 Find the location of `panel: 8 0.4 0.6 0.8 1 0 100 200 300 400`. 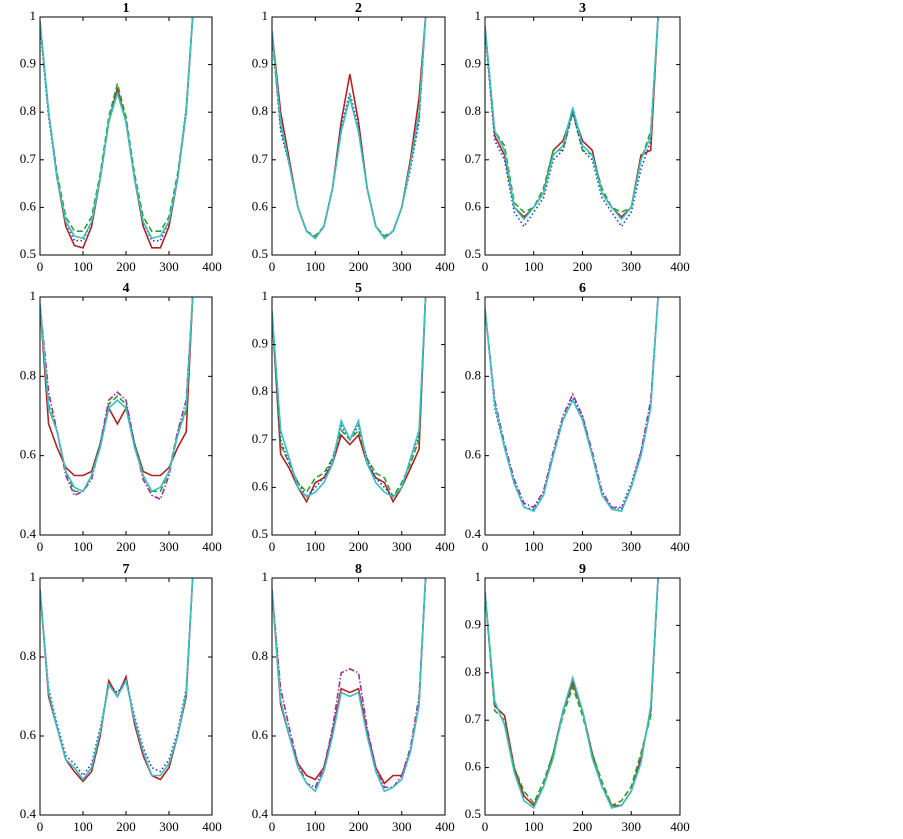

panel: 8 0.4 0.6 0.8 1 0 100 200 300 400 is located at coordinates (353, 698).